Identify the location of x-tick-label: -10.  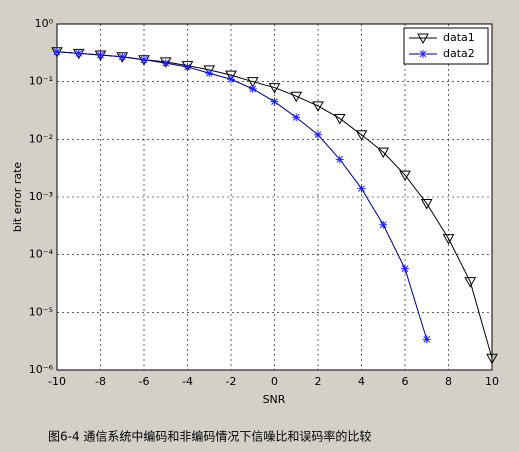
(57, 381).